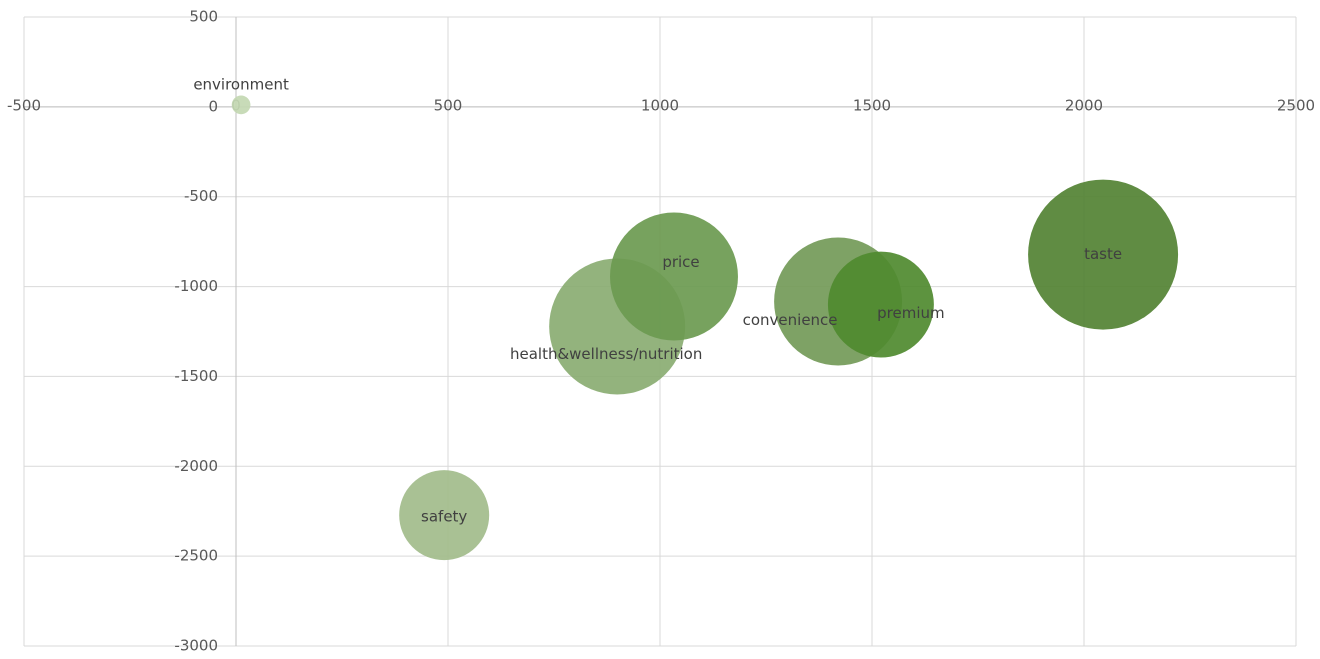  I want to click on y-tick-label: -1000, so click(196, 286).